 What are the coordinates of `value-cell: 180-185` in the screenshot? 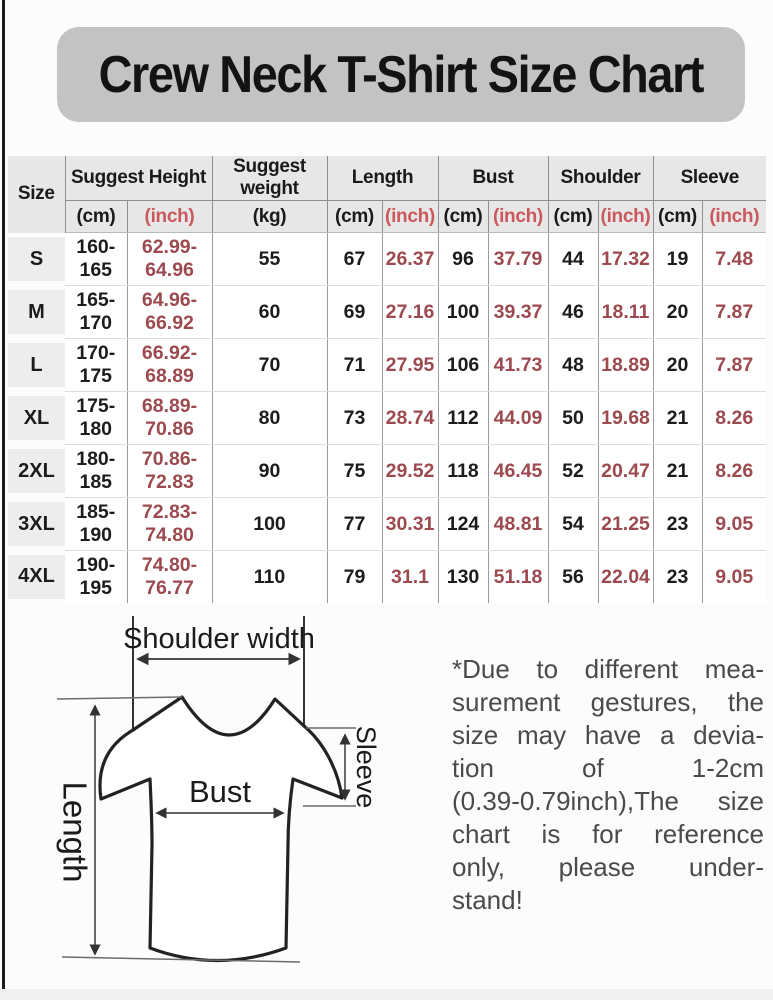 It's located at (96, 471).